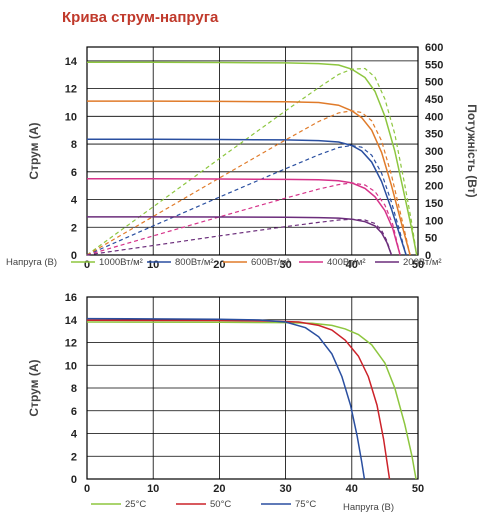 The height and width of the screenshot is (513, 488). Describe the element at coordinates (434, 100) in the screenshot. I see `y2-tick-label: 450` at that location.